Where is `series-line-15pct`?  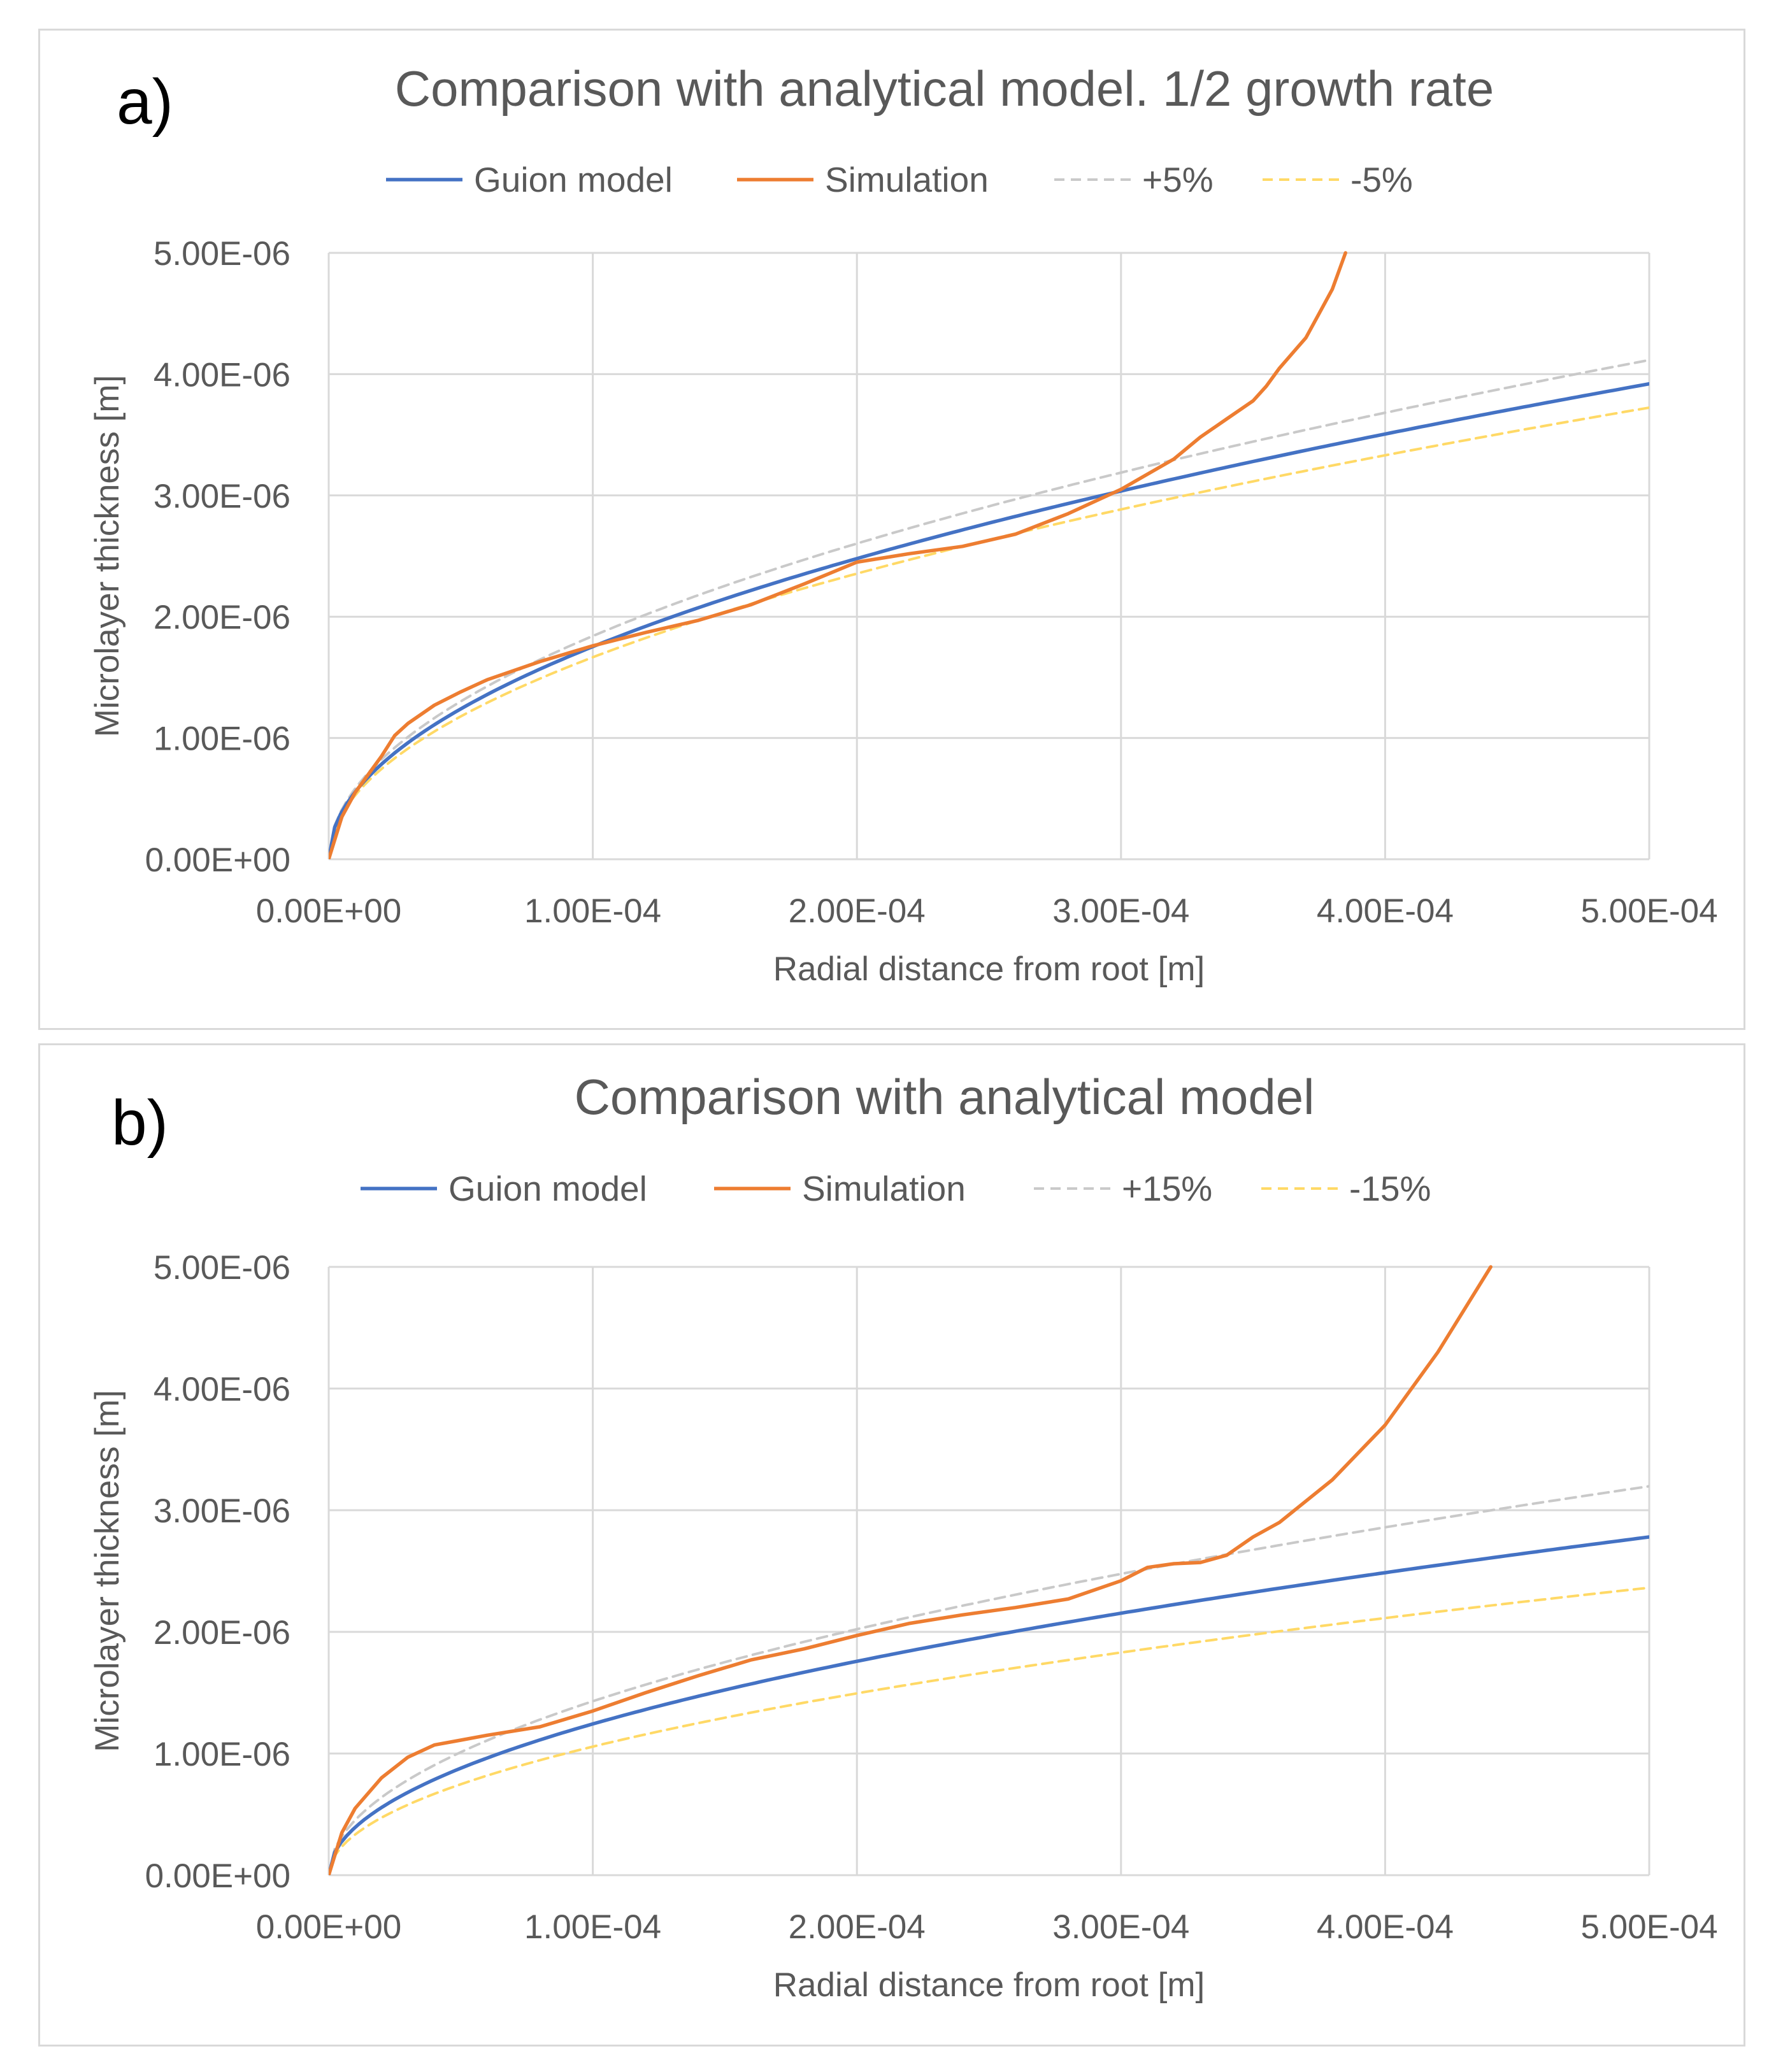
series-line-15pct is located at coordinates (989, 1730).